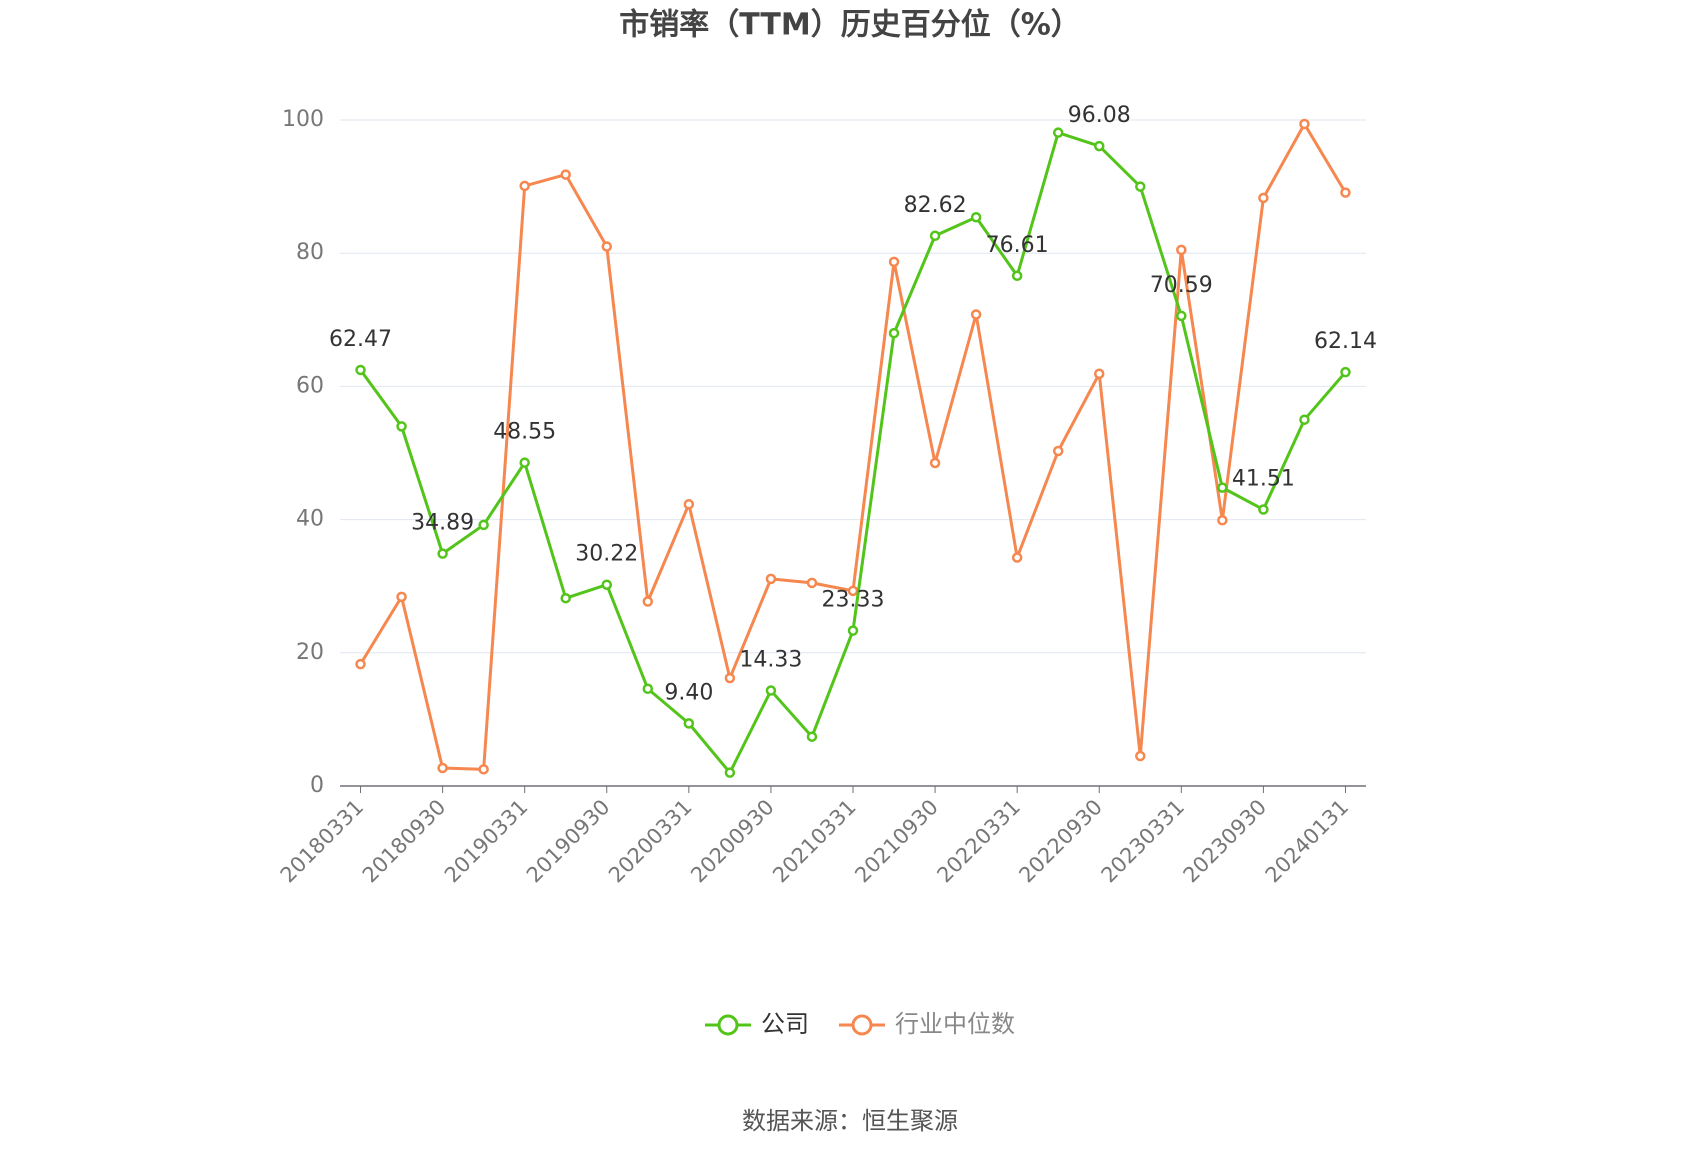 This screenshot has height=1150, width=1700. Describe the element at coordinates (1181, 285) in the screenshot. I see `data-label: 70.59` at that location.